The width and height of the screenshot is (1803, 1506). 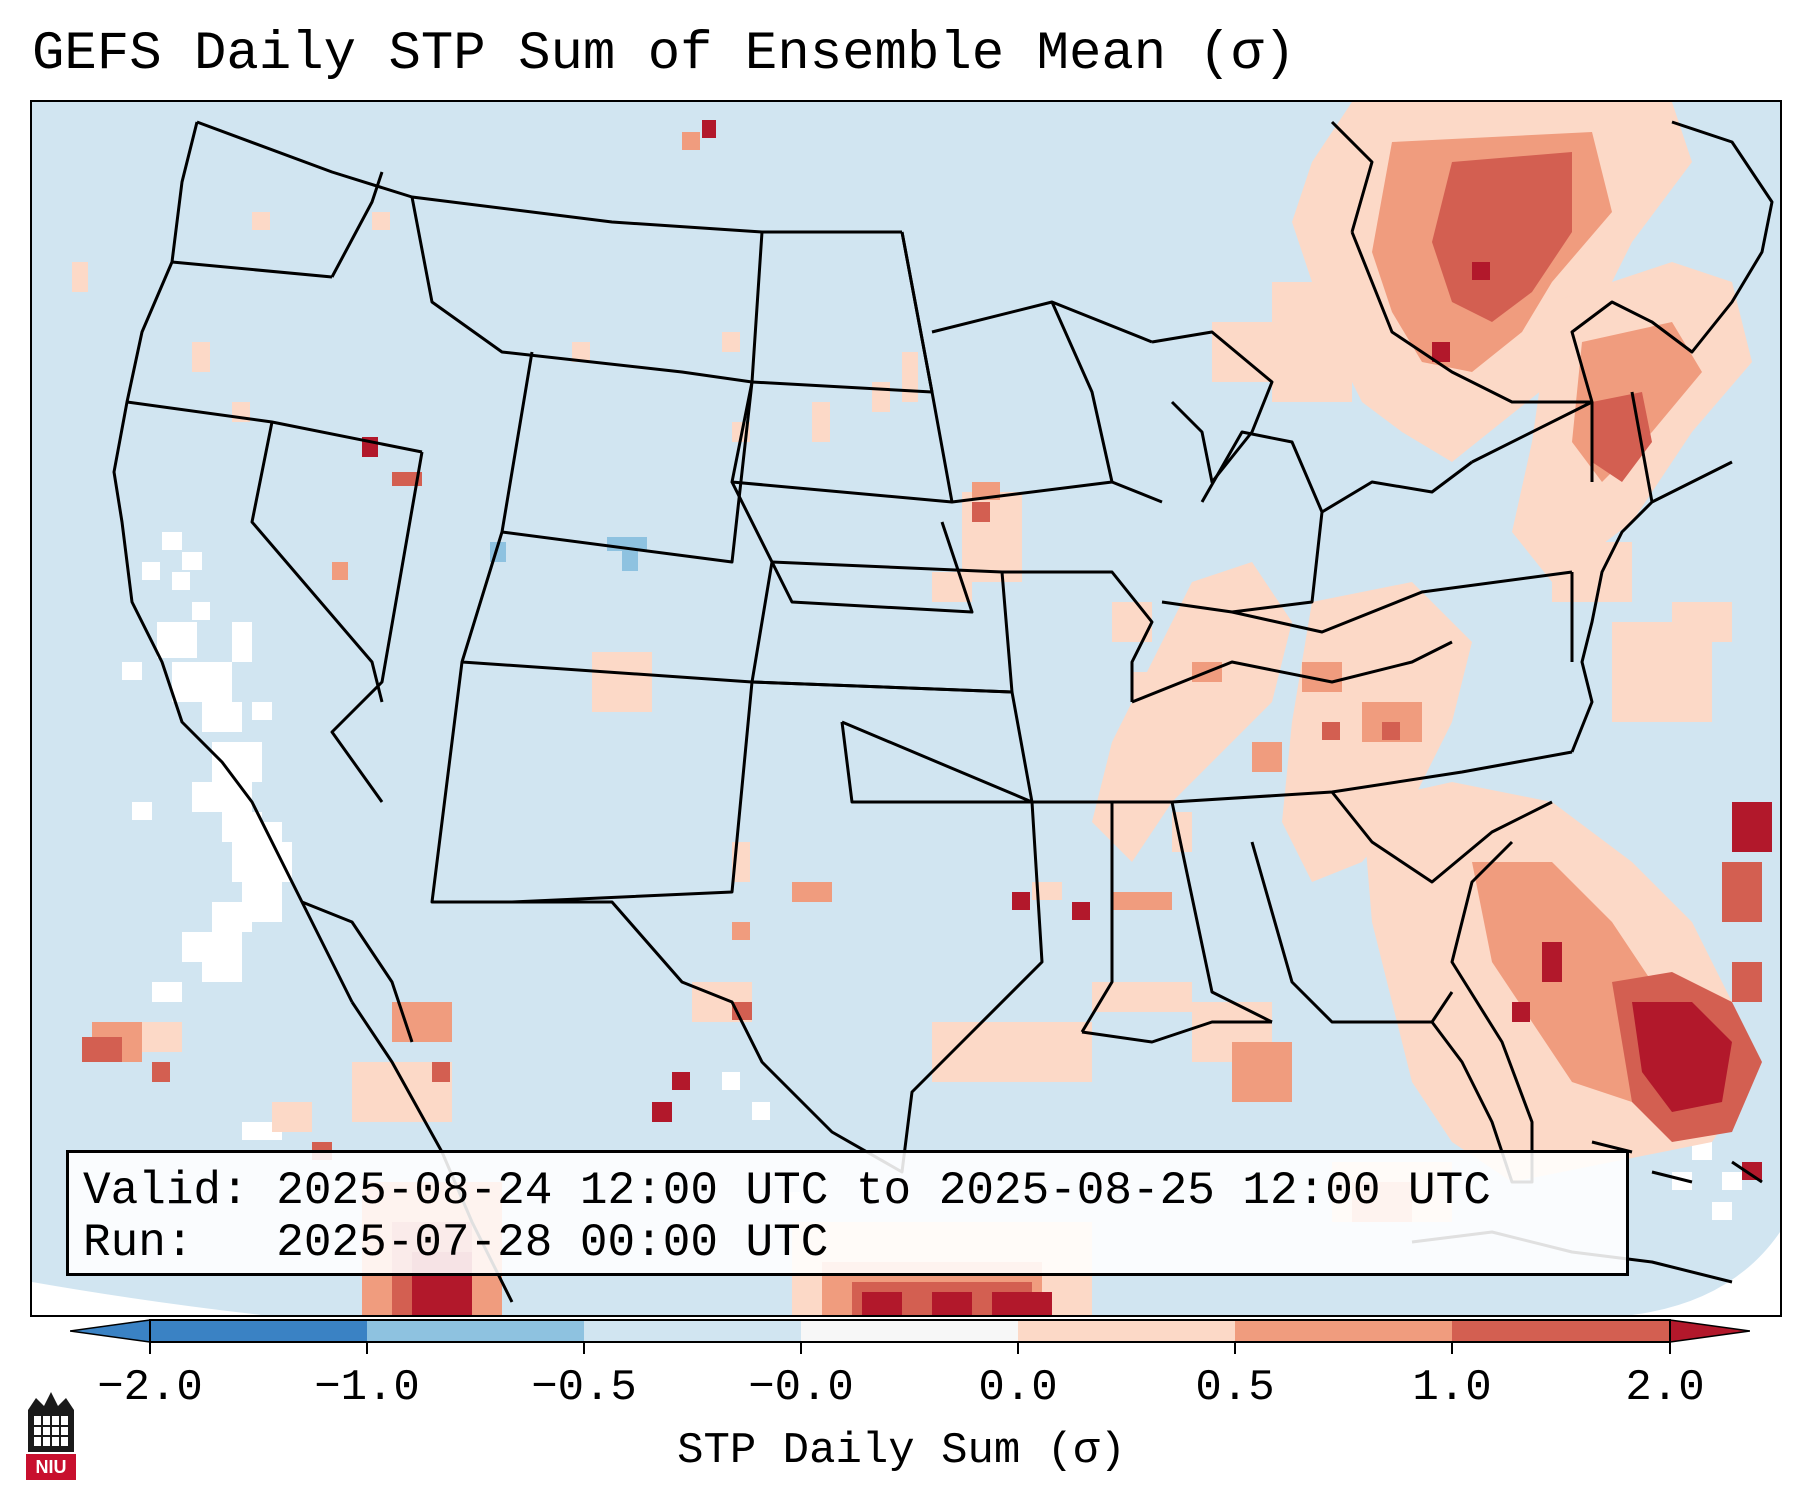 What do you see at coordinates (367, 1388) in the screenshot?
I see `colorbar-tick-label: −1.0` at bounding box center [367, 1388].